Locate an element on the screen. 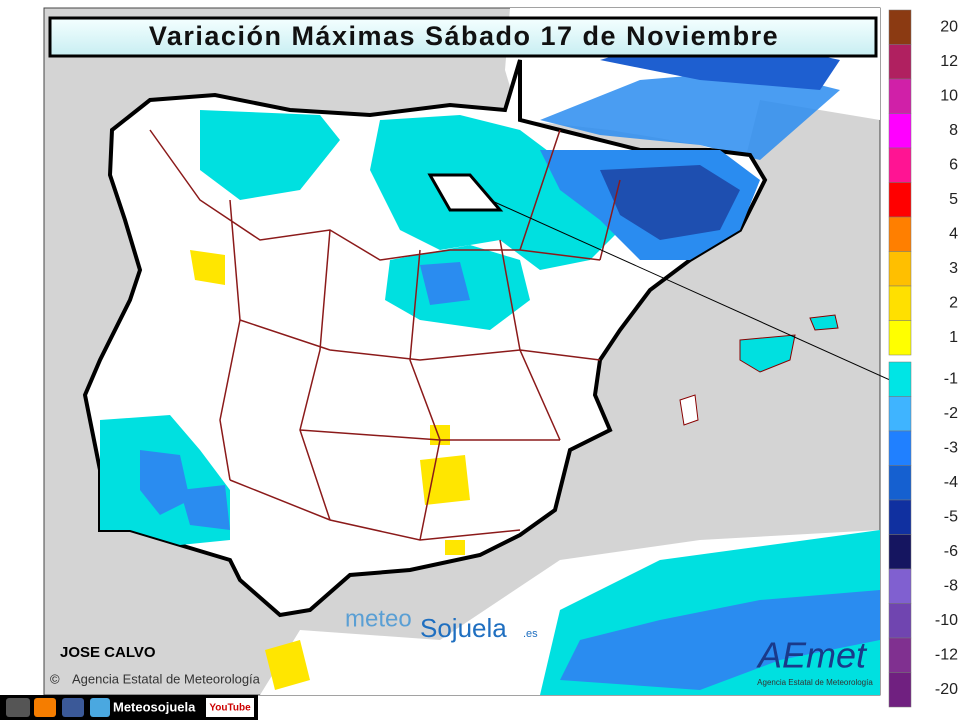 Image resolution: width=960 pixels, height=725 pixels. blogger-icon is located at coordinates (45, 707).